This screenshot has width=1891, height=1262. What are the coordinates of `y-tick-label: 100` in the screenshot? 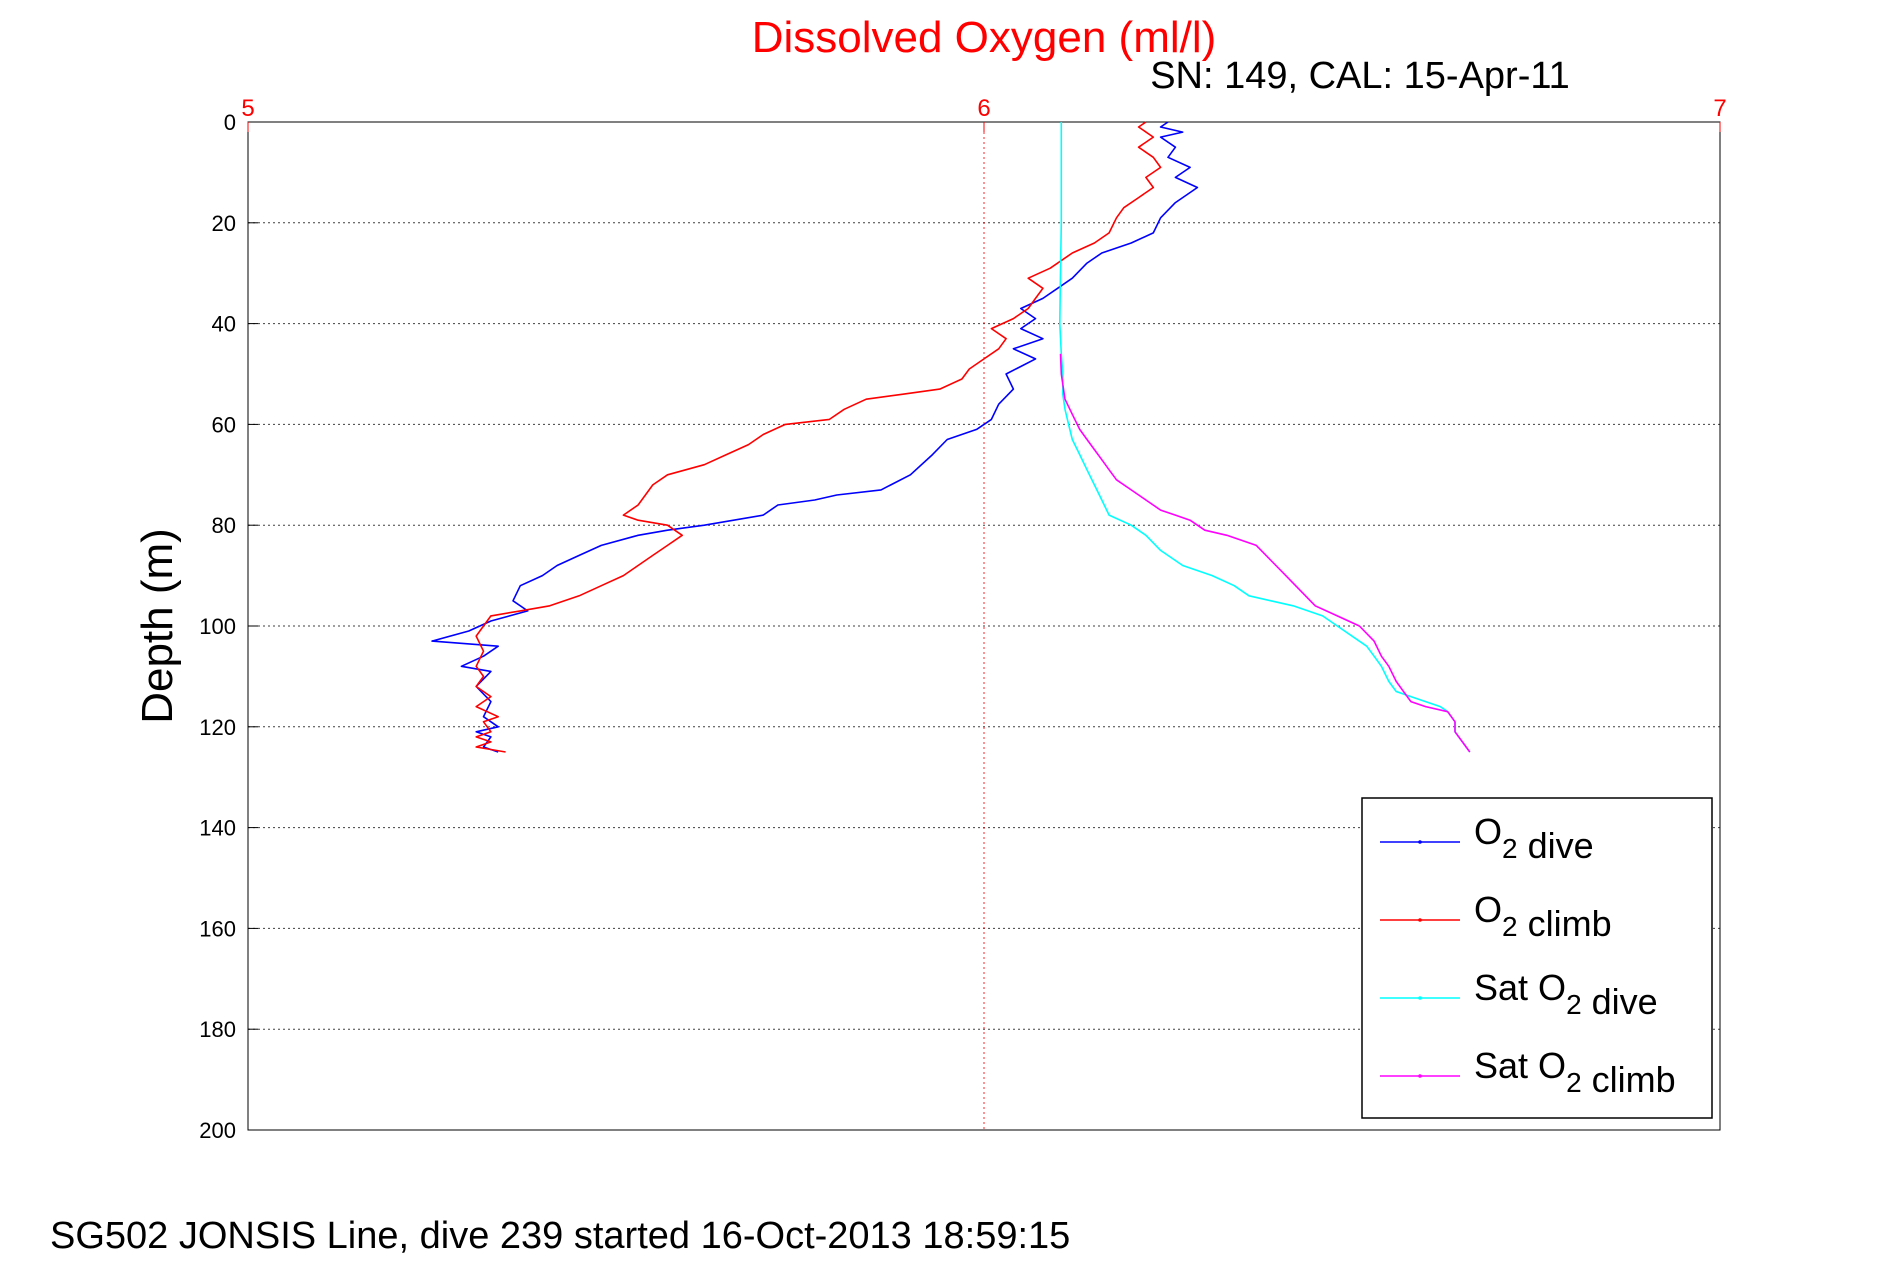 It's located at (217, 626).